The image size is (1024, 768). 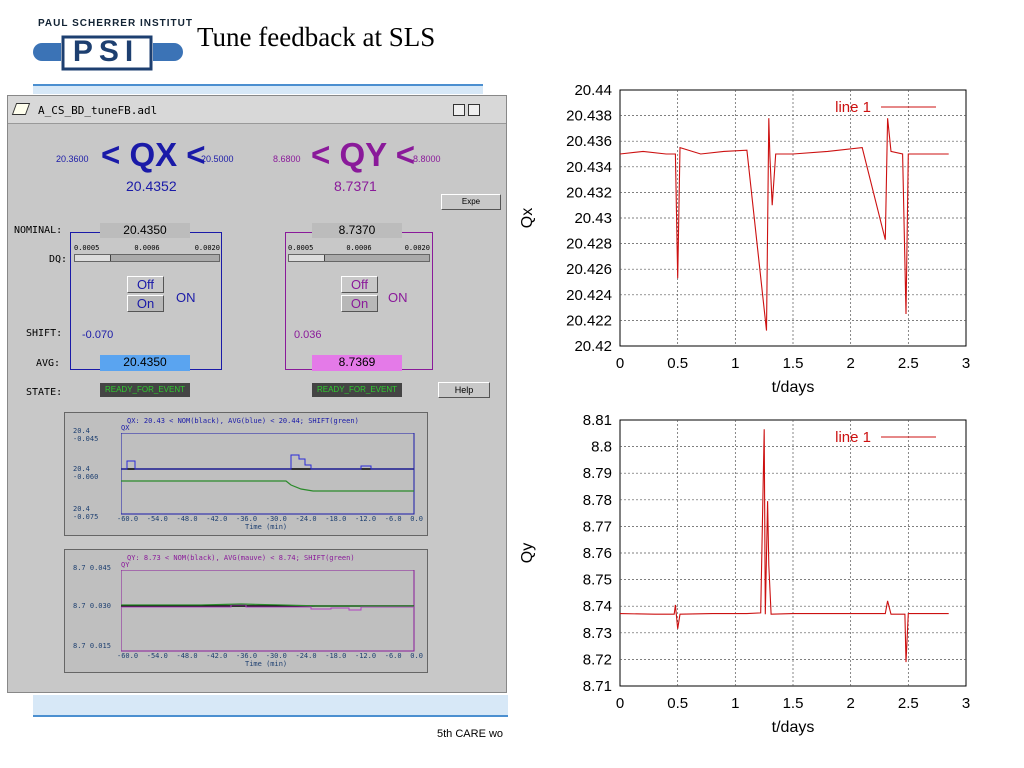 What do you see at coordinates (115, 23) in the screenshot?
I see `logo-text: PAUL SCHERRER INSTITUT` at bounding box center [115, 23].